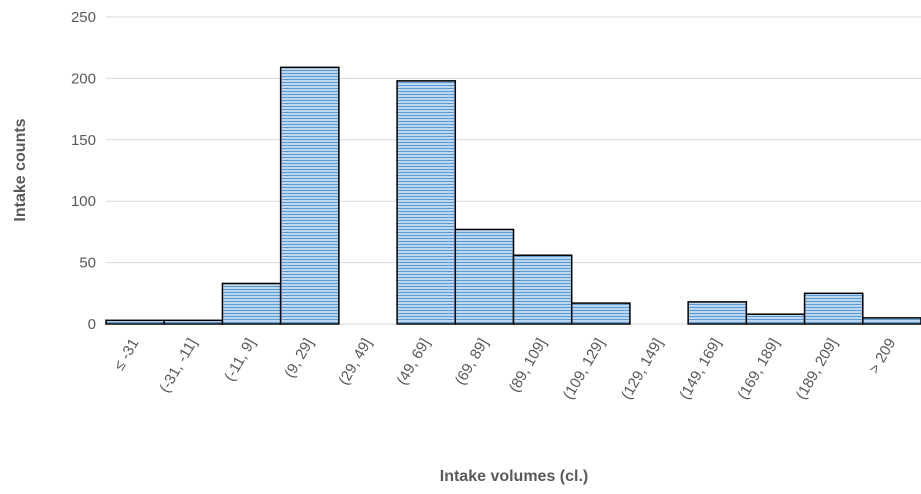 This screenshot has width=921, height=494. What do you see at coordinates (240, 360) in the screenshot?
I see `x-tick-label: (-11, 9]` at bounding box center [240, 360].